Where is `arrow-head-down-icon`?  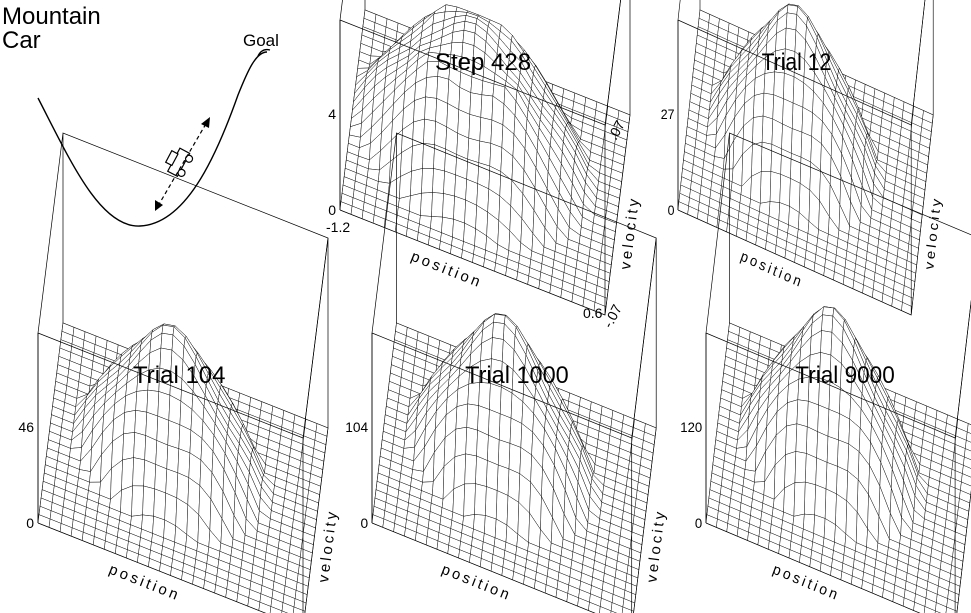 arrow-head-down-icon is located at coordinates (159, 205).